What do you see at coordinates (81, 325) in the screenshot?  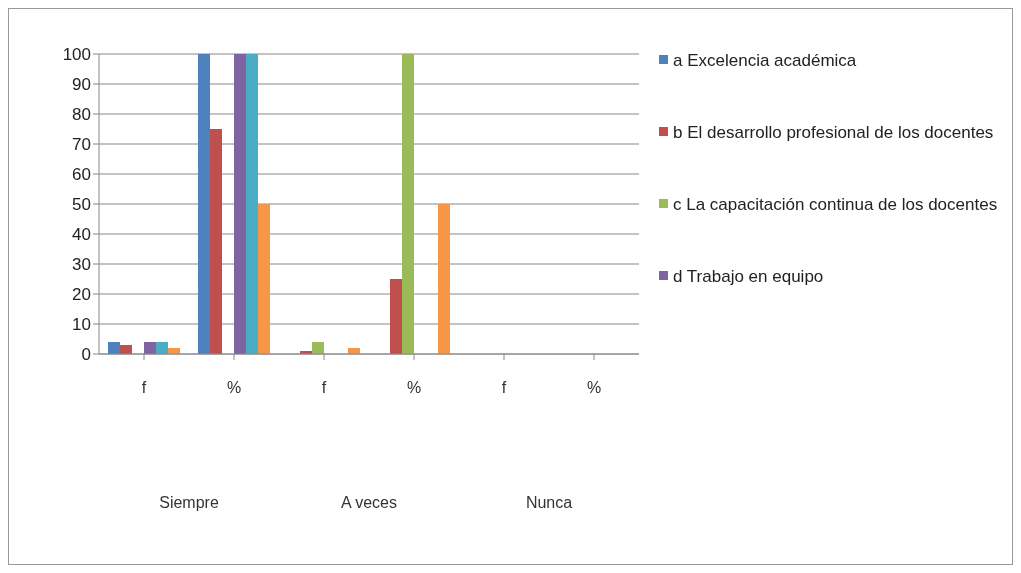 I see `y-tick-label: 10` at bounding box center [81, 325].